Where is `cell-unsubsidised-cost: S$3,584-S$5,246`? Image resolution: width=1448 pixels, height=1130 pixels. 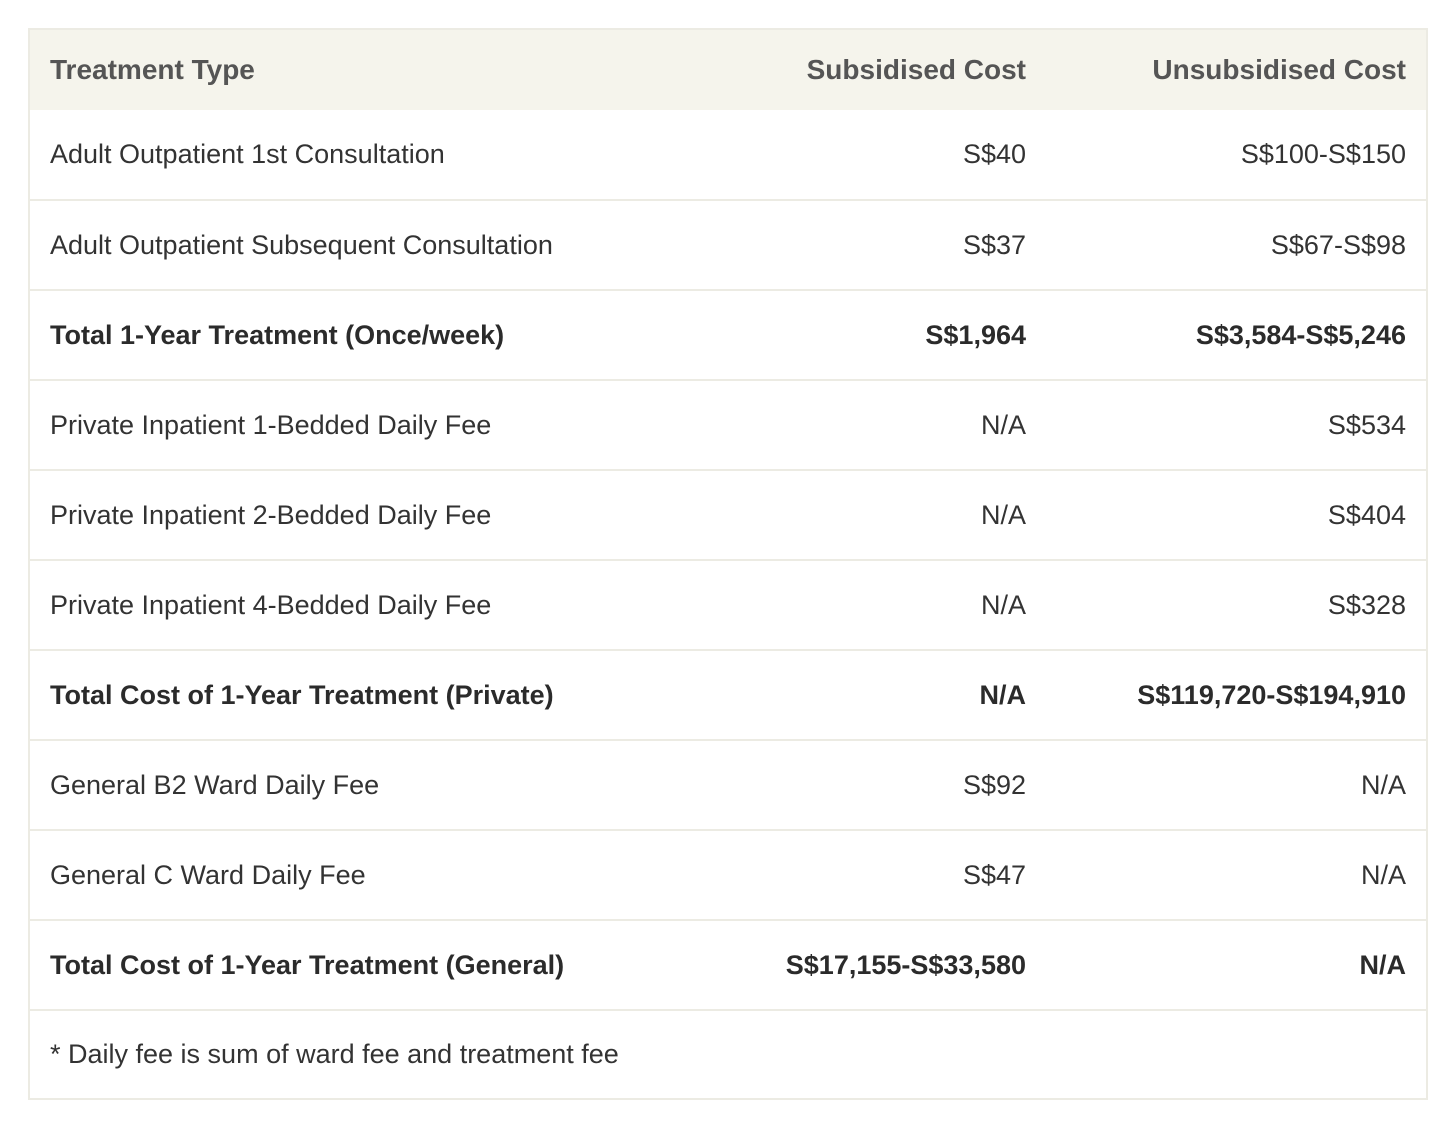 cell-unsubsidised-cost: S$3,584-S$5,246 is located at coordinates (1300, 334).